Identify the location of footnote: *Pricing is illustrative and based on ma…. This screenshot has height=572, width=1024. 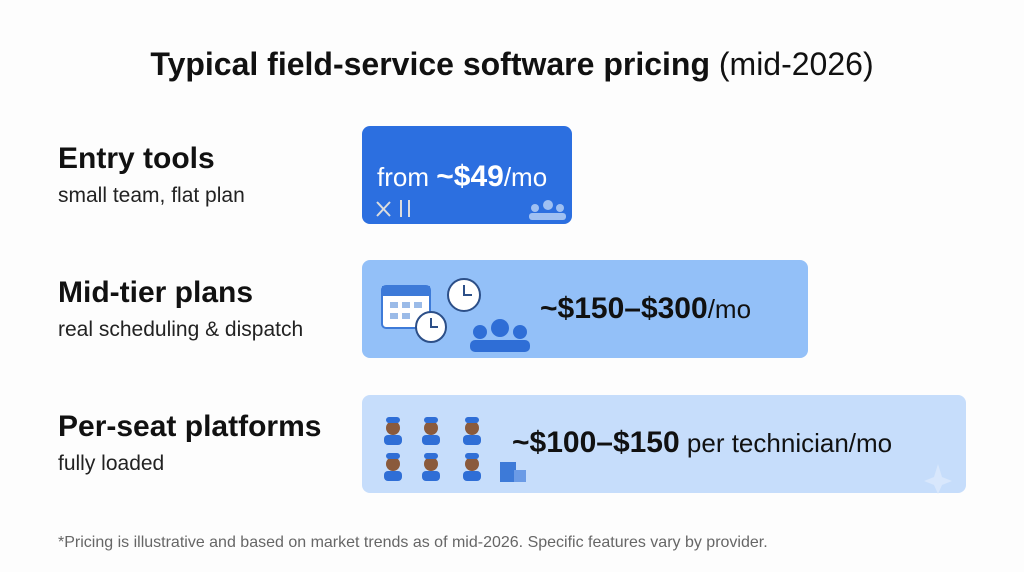
(413, 542).